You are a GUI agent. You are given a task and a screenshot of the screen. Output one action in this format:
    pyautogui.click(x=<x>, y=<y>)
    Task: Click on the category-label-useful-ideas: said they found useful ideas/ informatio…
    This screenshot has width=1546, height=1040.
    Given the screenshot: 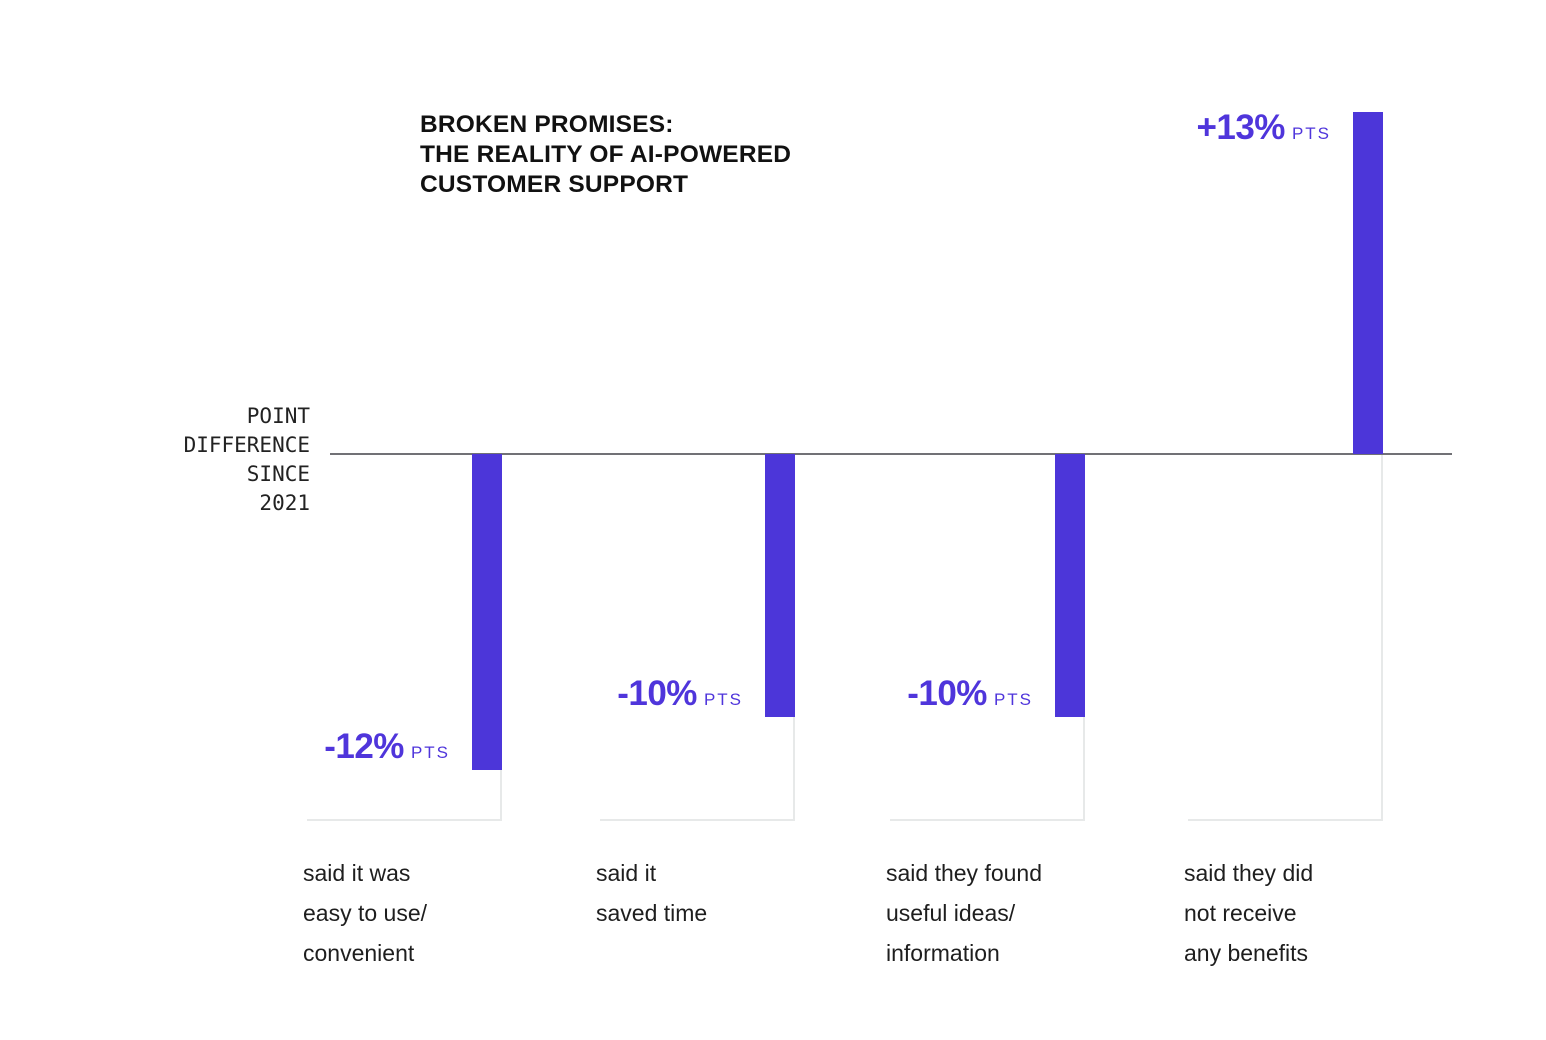 What is the action you would take?
    pyautogui.click(x=964, y=913)
    